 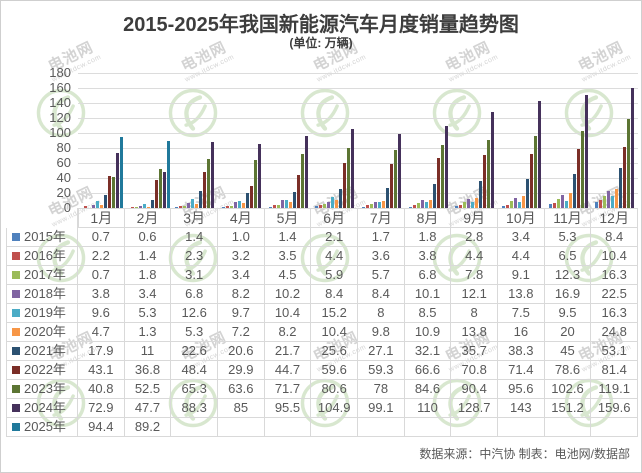 I want to click on bar-group-6月, so click(x=334, y=140).